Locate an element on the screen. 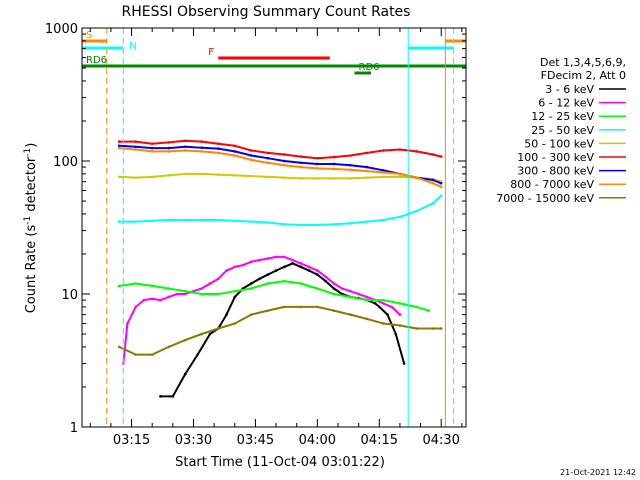 The height and width of the screenshot is (480, 640). y-tick-label: 1 is located at coordinates (74, 428).